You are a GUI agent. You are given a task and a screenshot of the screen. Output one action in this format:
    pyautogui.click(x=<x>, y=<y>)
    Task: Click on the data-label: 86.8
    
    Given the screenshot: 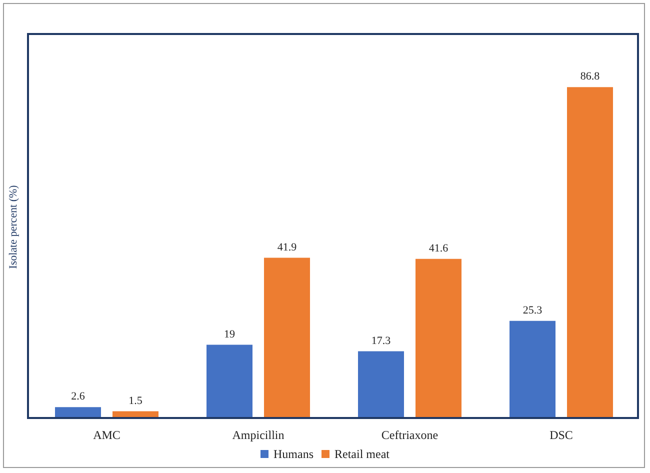 What is the action you would take?
    pyautogui.click(x=590, y=76)
    